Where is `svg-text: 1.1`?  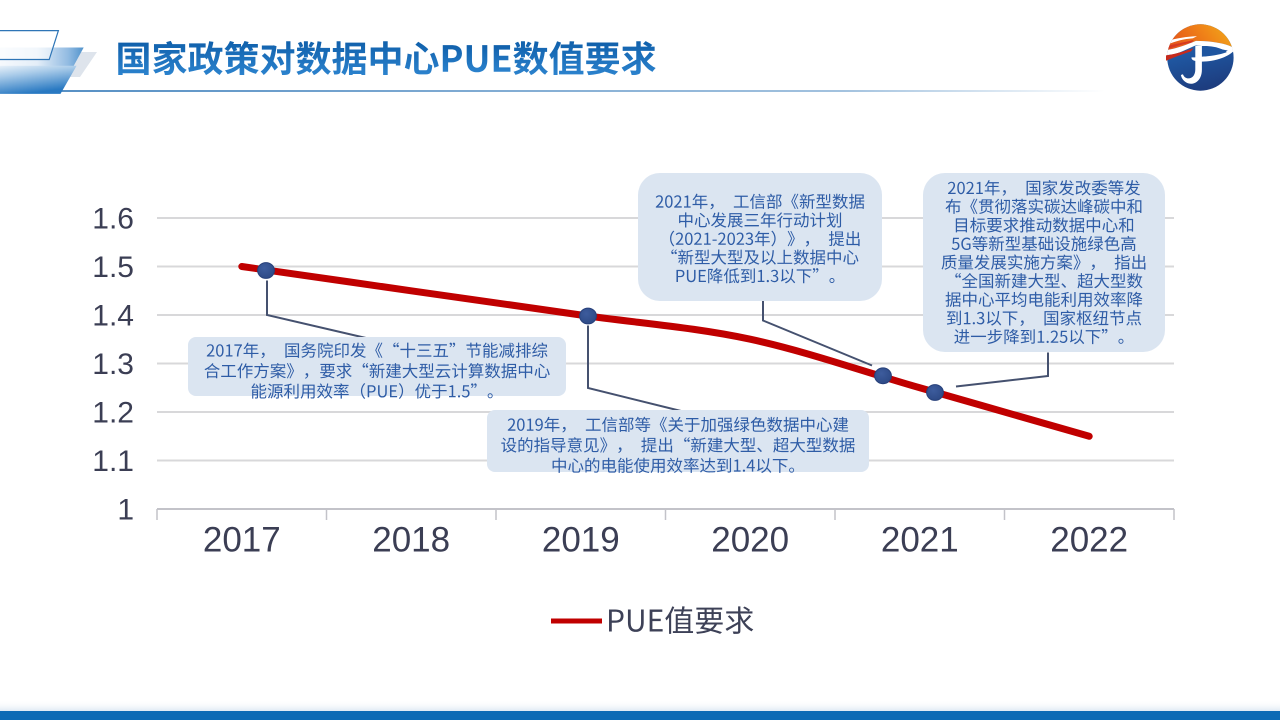
svg-text: 1.1 is located at coordinates (113, 461).